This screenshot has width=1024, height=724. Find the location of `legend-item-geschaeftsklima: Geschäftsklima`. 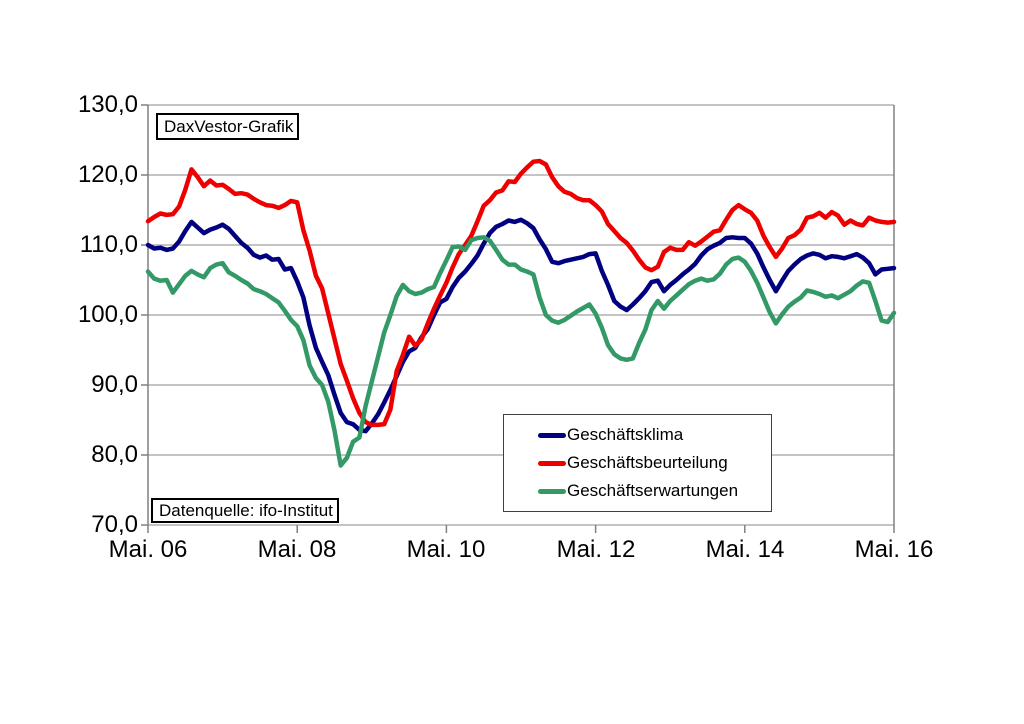

legend-item-geschaeftsklima: Geschäftsklima is located at coordinates (637, 435).